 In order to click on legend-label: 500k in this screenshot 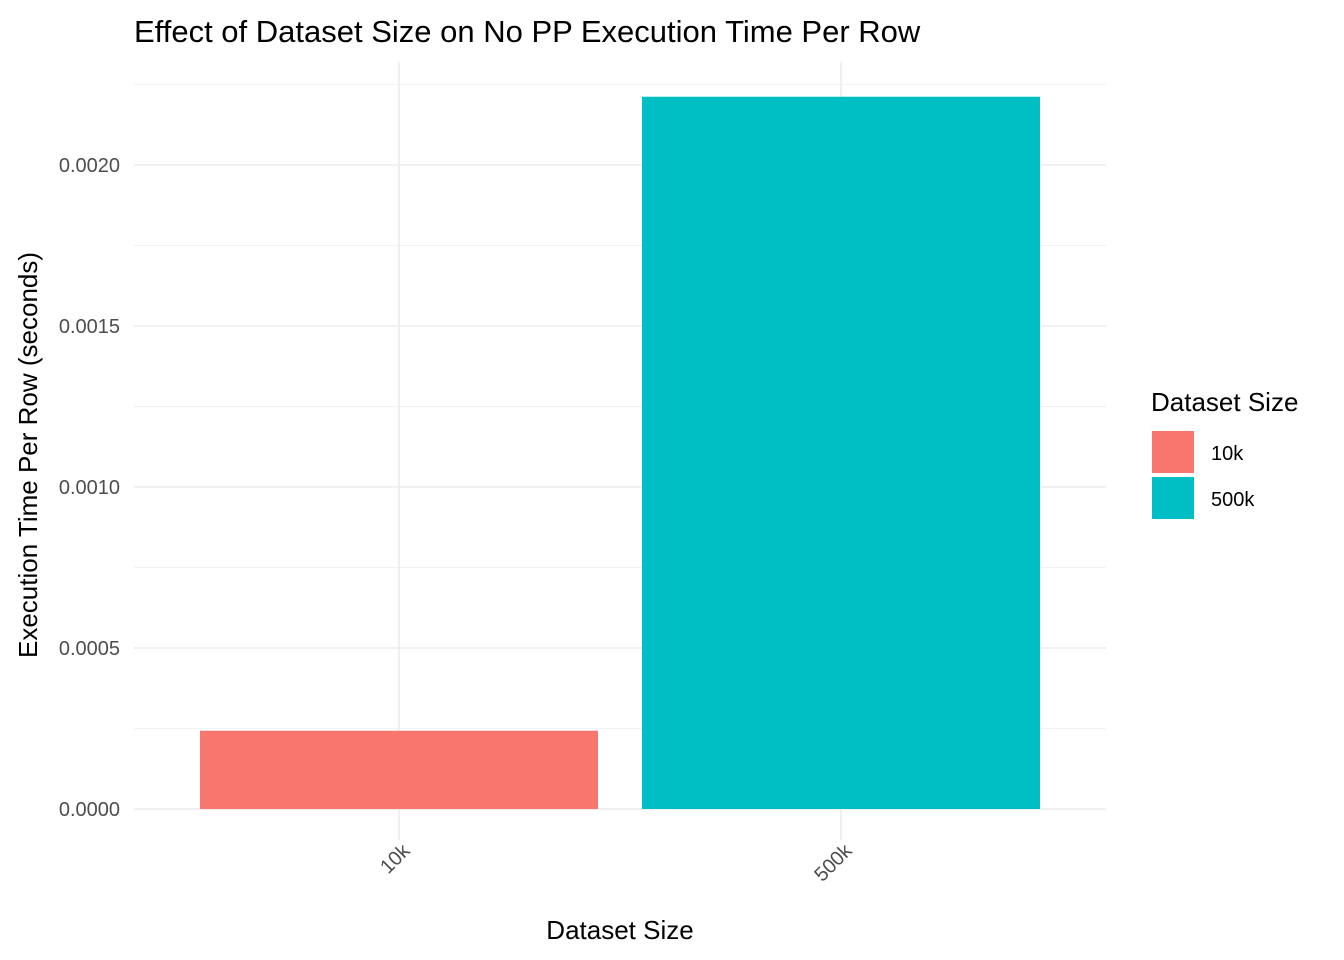, I will do `click(1233, 500)`.